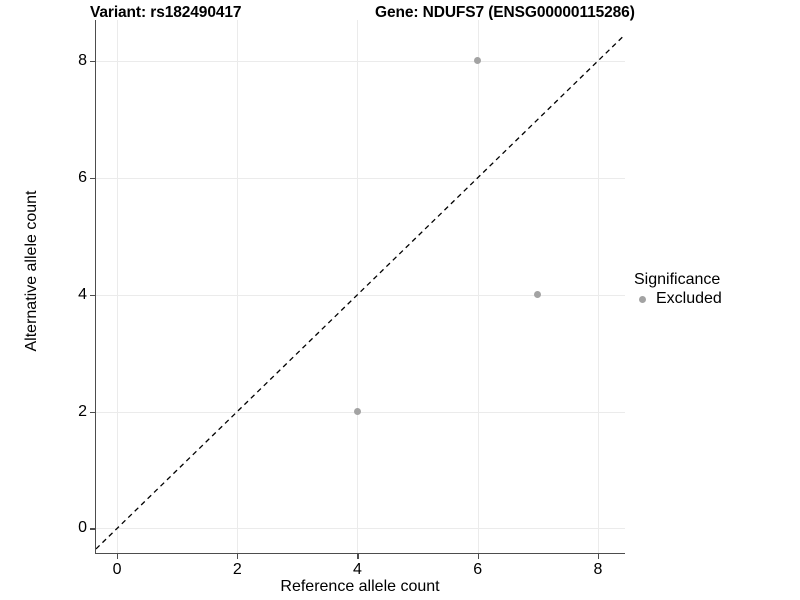  Describe the element at coordinates (478, 569) in the screenshot. I see `x-axis-tick-label: 6` at that location.